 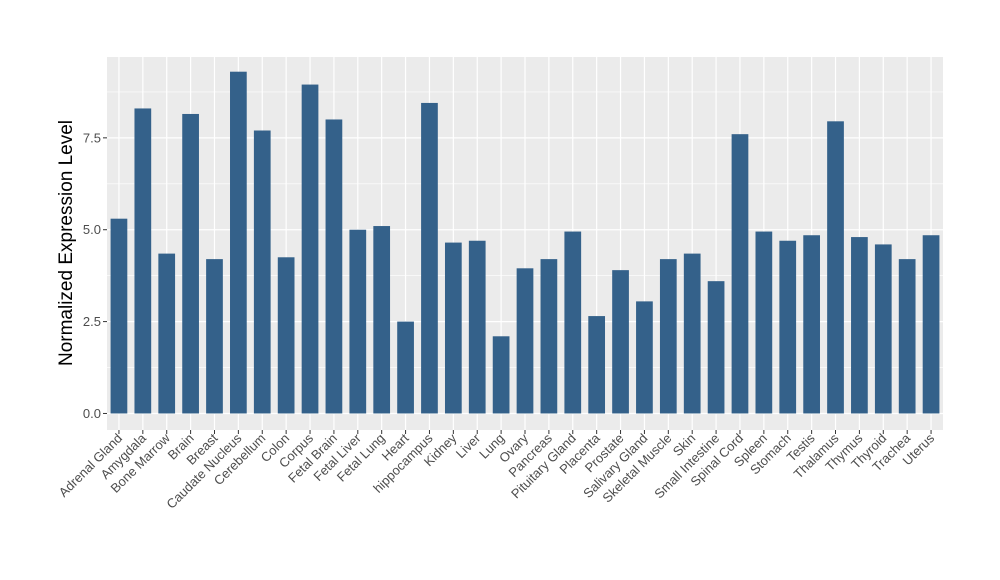 What do you see at coordinates (95, 275) in the screenshot?
I see `y-axis: 0.0 2.5 5.0 7.5` at bounding box center [95, 275].